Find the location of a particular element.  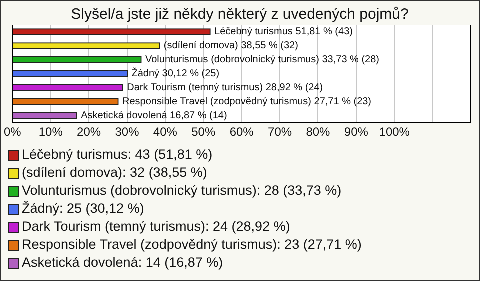

x-tick-label: 30% is located at coordinates (127, 132).